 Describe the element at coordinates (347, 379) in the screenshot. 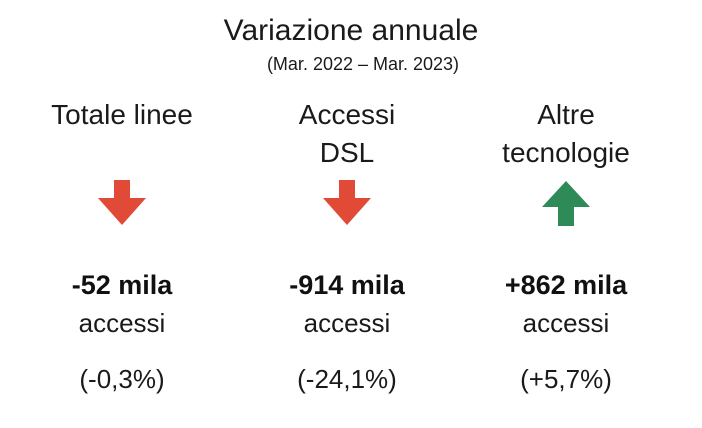

I see `metric-percent: (-24,1%)` at that location.